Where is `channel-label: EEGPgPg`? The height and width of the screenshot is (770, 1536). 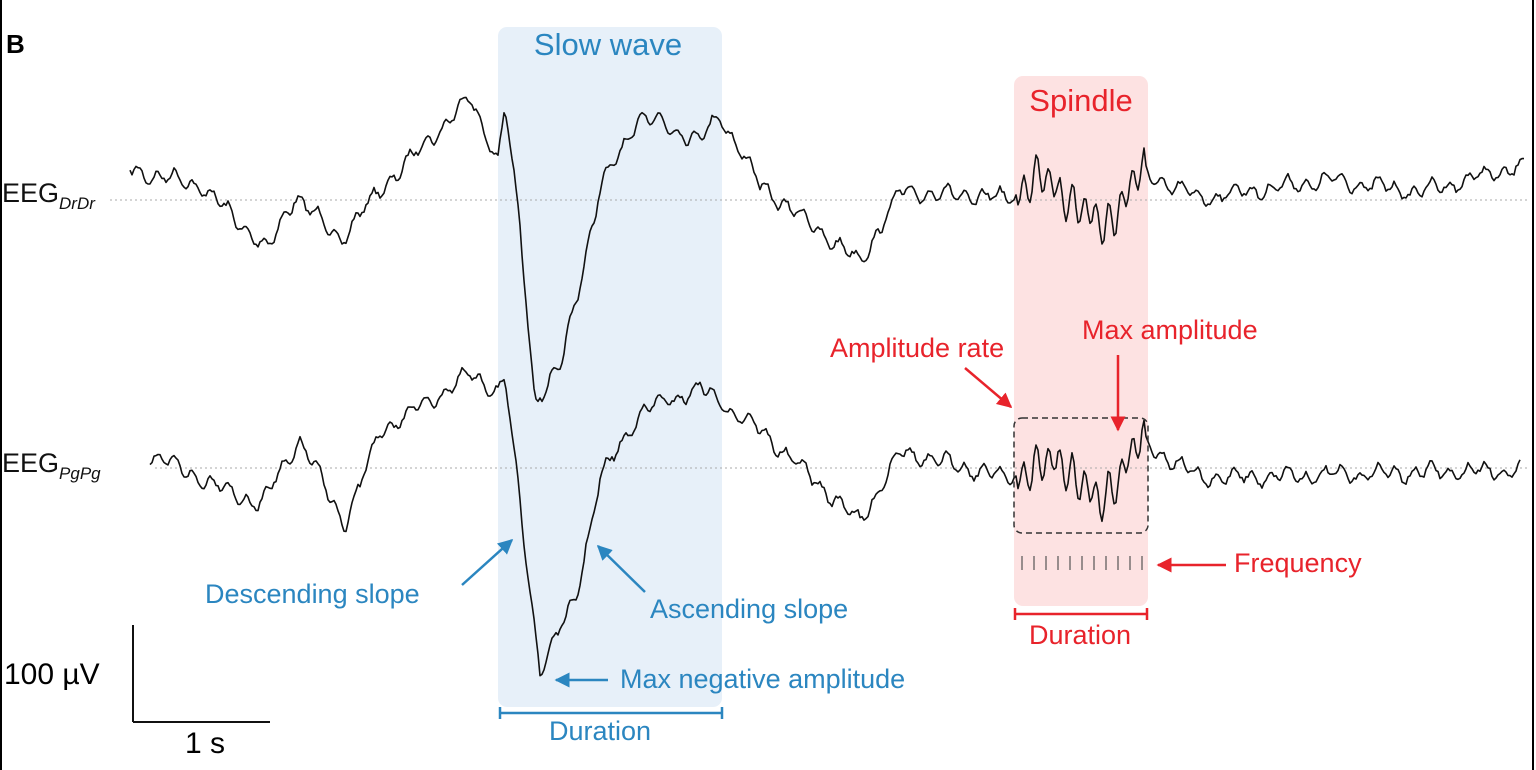 channel-label: EEGPgPg is located at coordinates (51, 465).